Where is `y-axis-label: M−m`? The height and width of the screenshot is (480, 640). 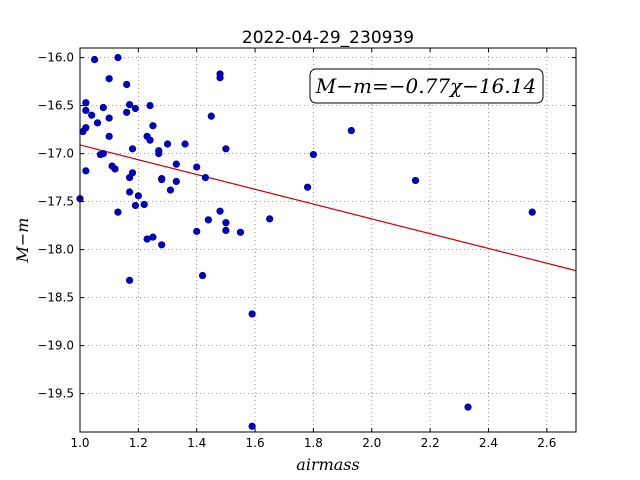 y-axis-label: M−m is located at coordinates (22, 241).